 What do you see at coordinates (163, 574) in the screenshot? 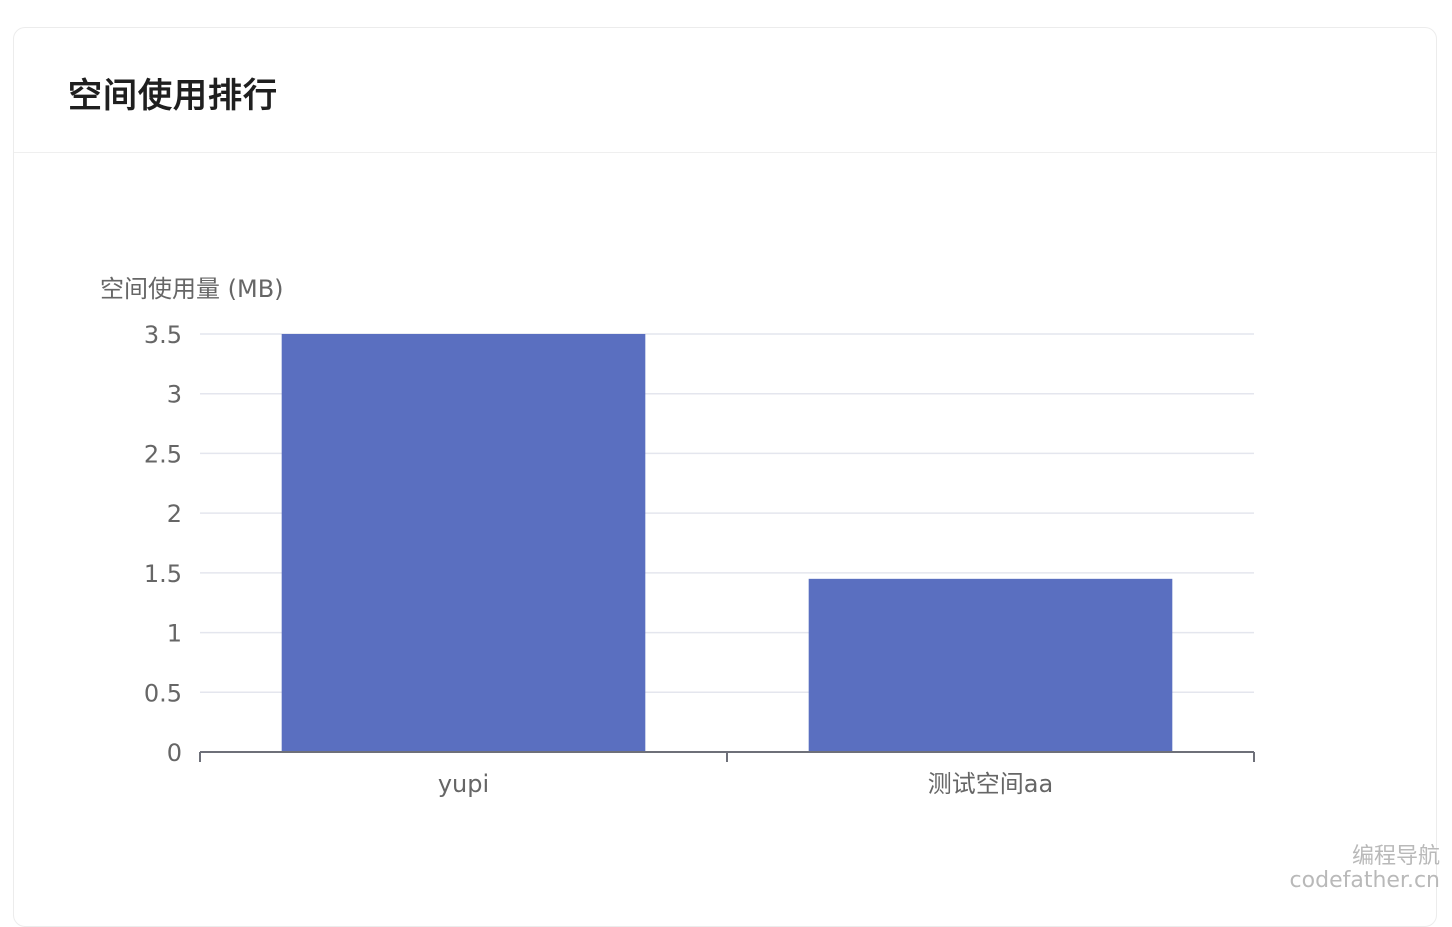
I see `y-tick-label: 1.5` at bounding box center [163, 574].